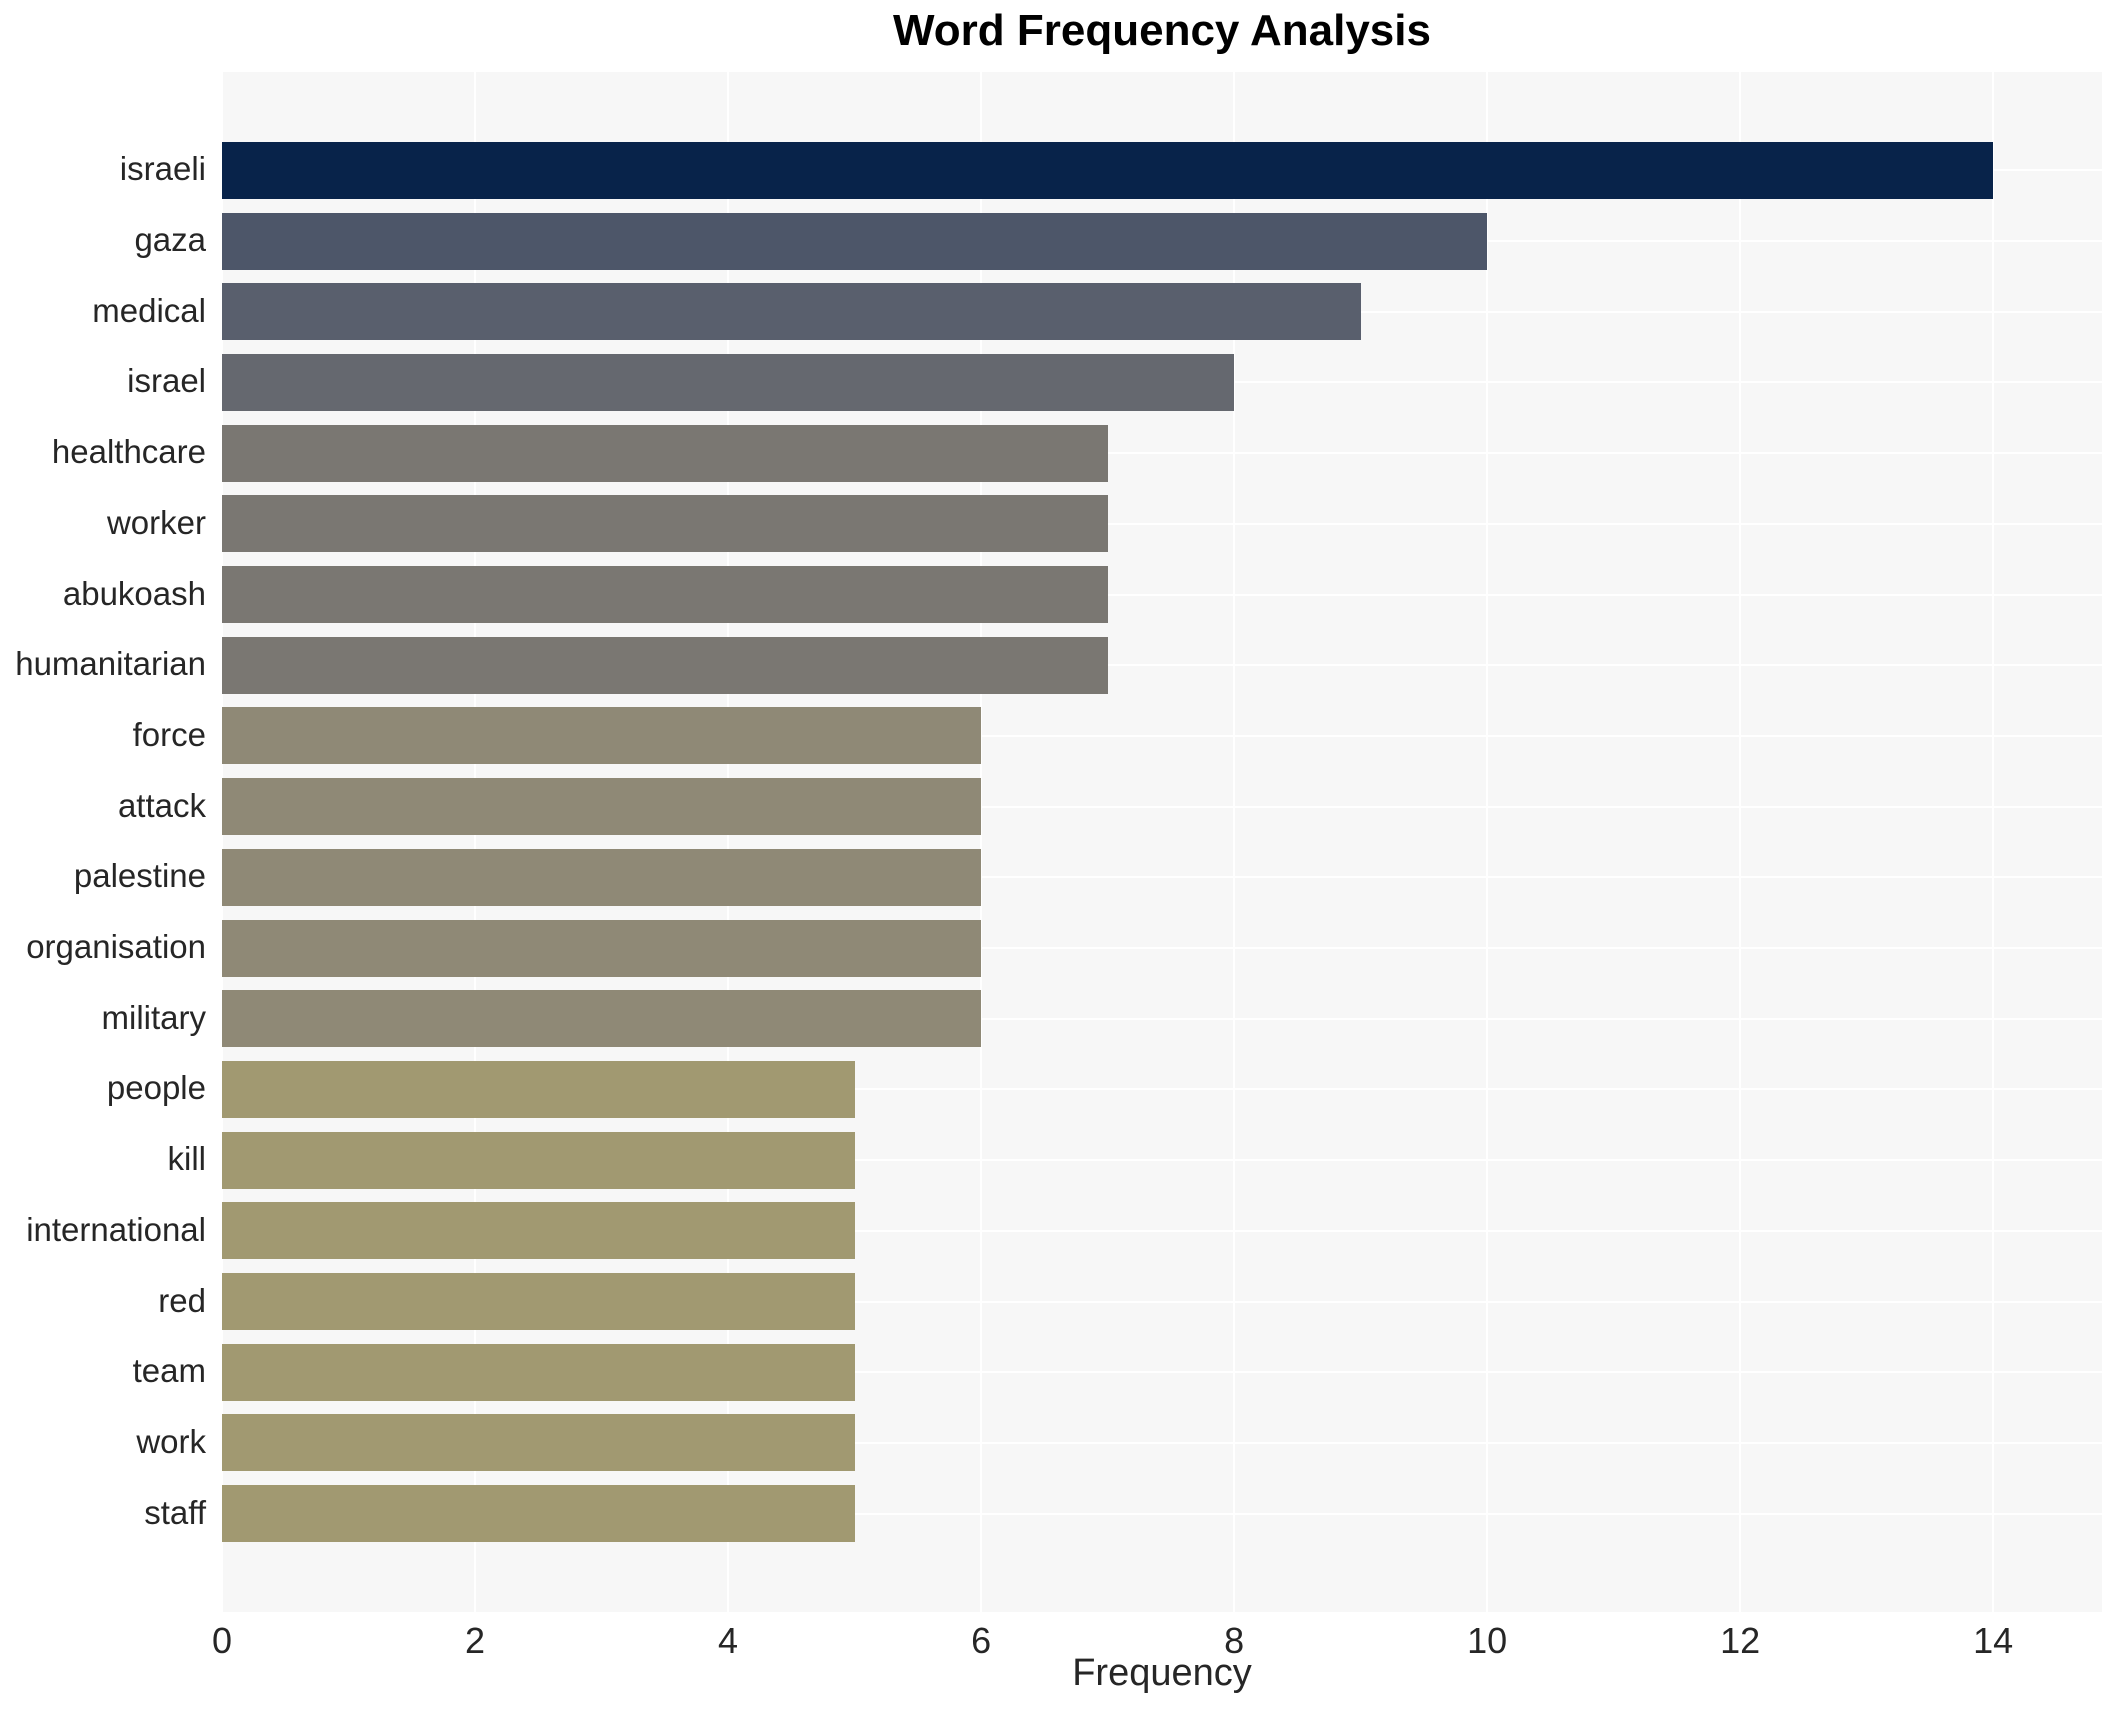 Image resolution: width=2102 pixels, height=1710 pixels. Describe the element at coordinates (162, 169) in the screenshot. I see `y-tick-label-israeli: israeli` at that location.